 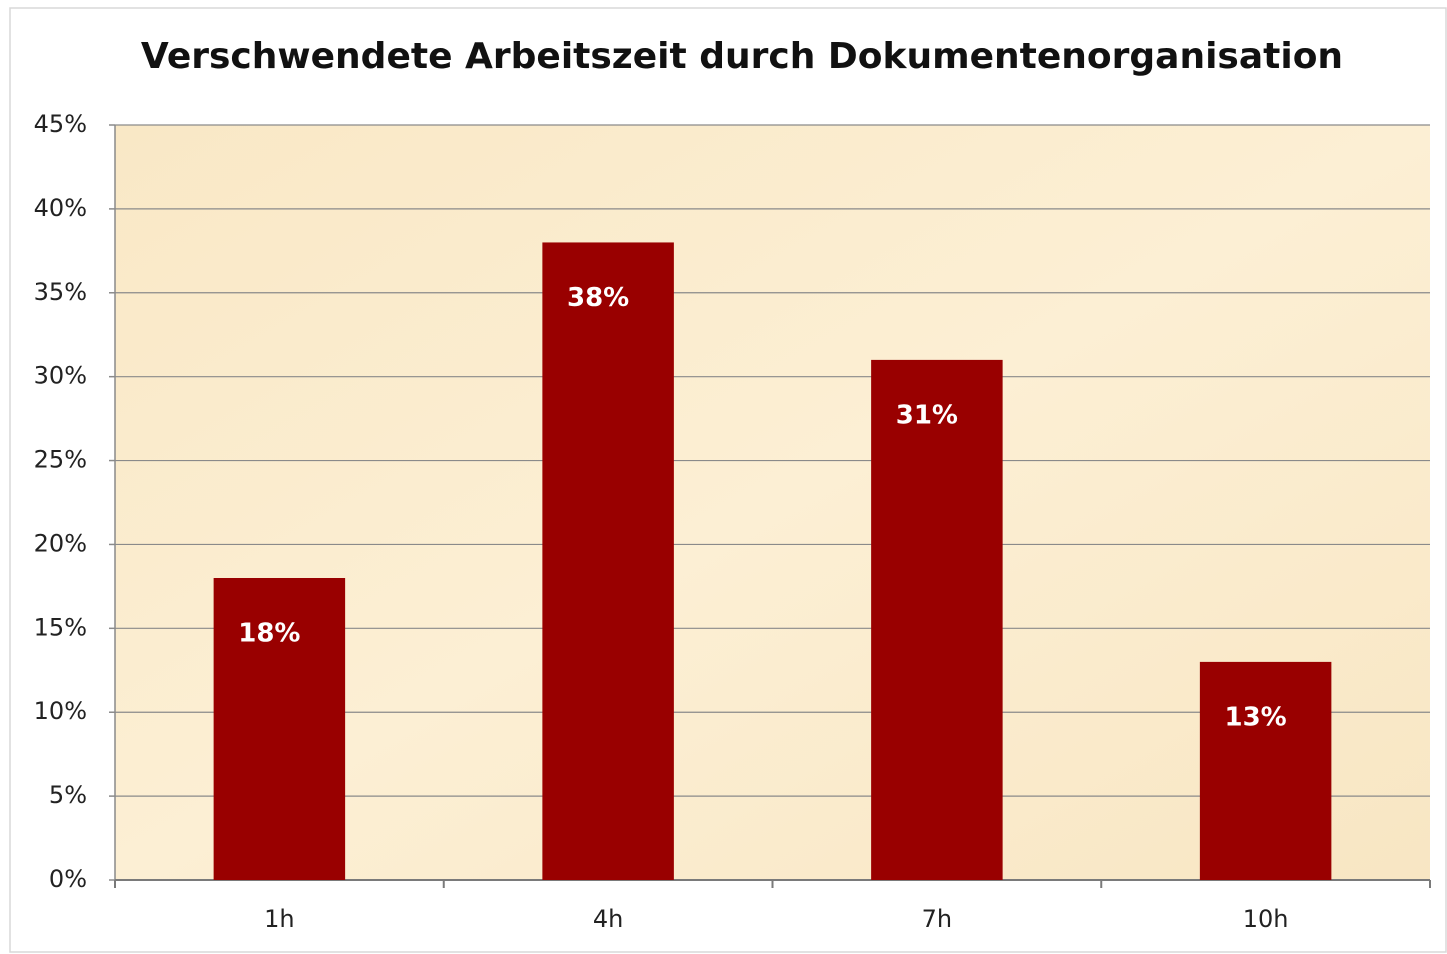 I want to click on x-tick-label: 4h, so click(x=608, y=919).